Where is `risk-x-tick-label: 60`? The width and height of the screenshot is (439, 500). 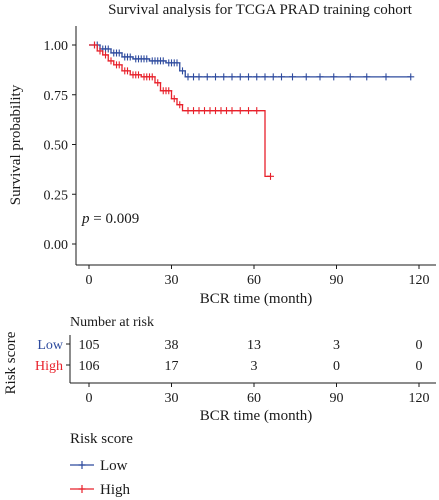
risk-x-tick-label: 60 is located at coordinates (254, 398).